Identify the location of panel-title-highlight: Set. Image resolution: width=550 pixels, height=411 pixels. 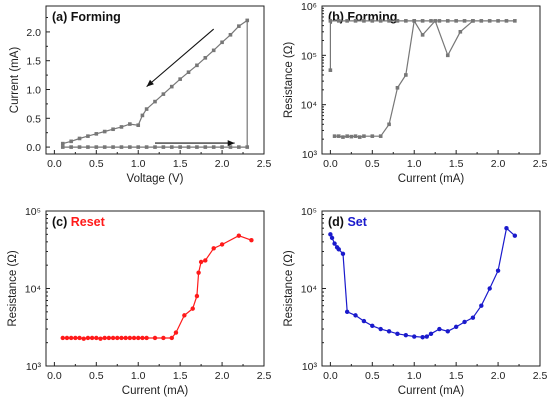
(357, 222).